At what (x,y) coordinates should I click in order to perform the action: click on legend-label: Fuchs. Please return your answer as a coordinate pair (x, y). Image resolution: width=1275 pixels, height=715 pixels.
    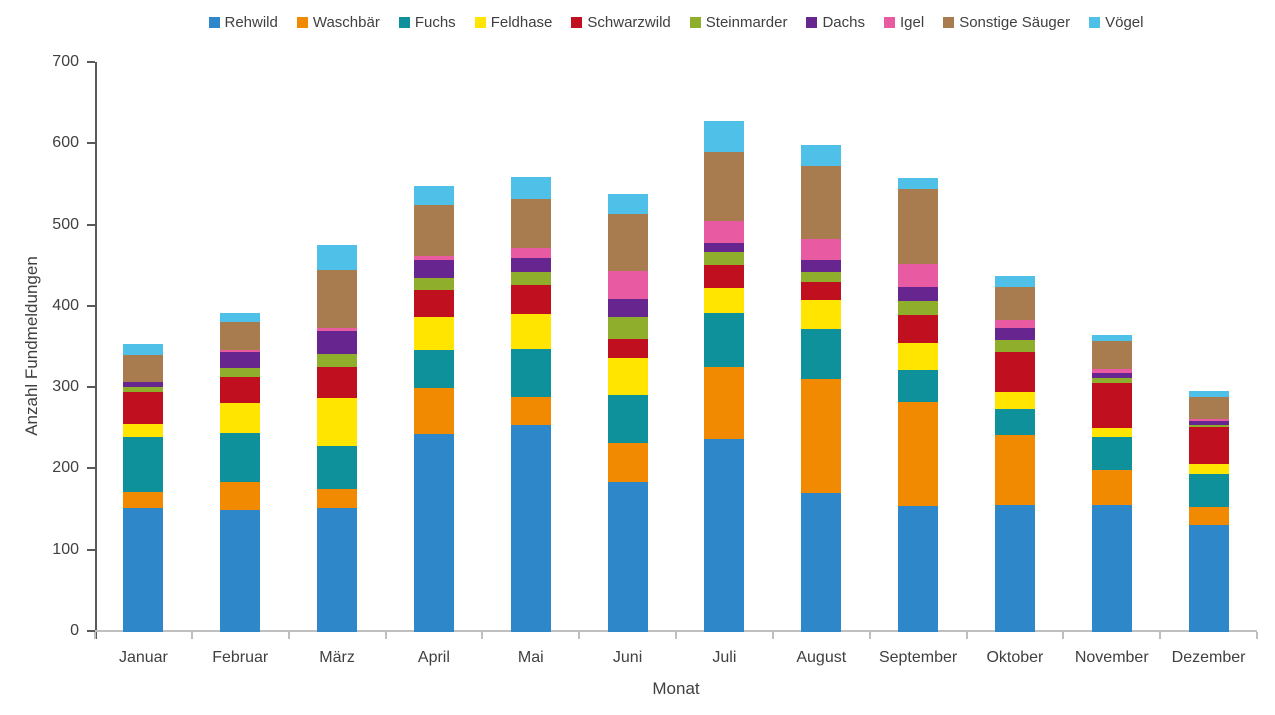
    Looking at the image, I should click on (435, 22).